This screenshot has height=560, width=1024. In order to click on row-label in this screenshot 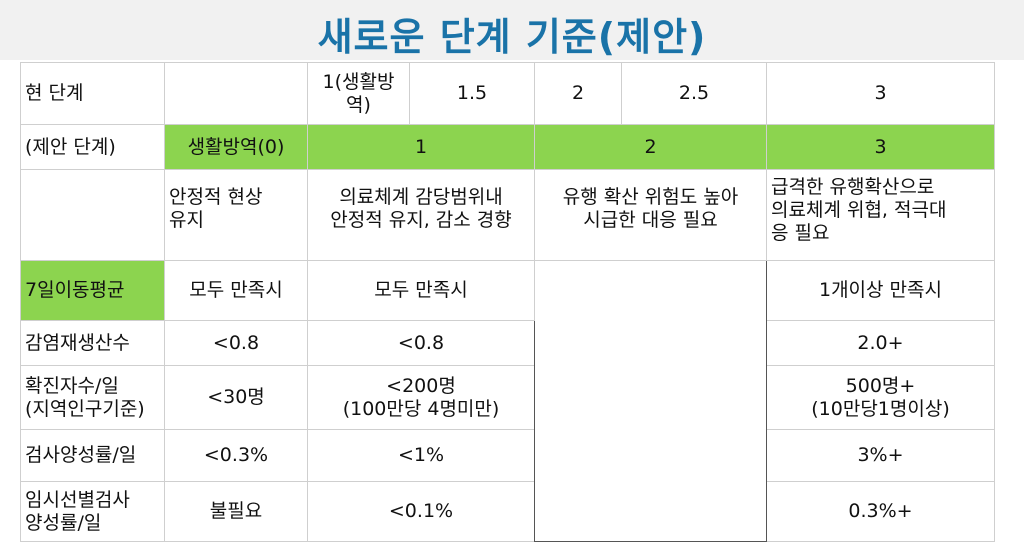, I will do `click(92, 215)`.